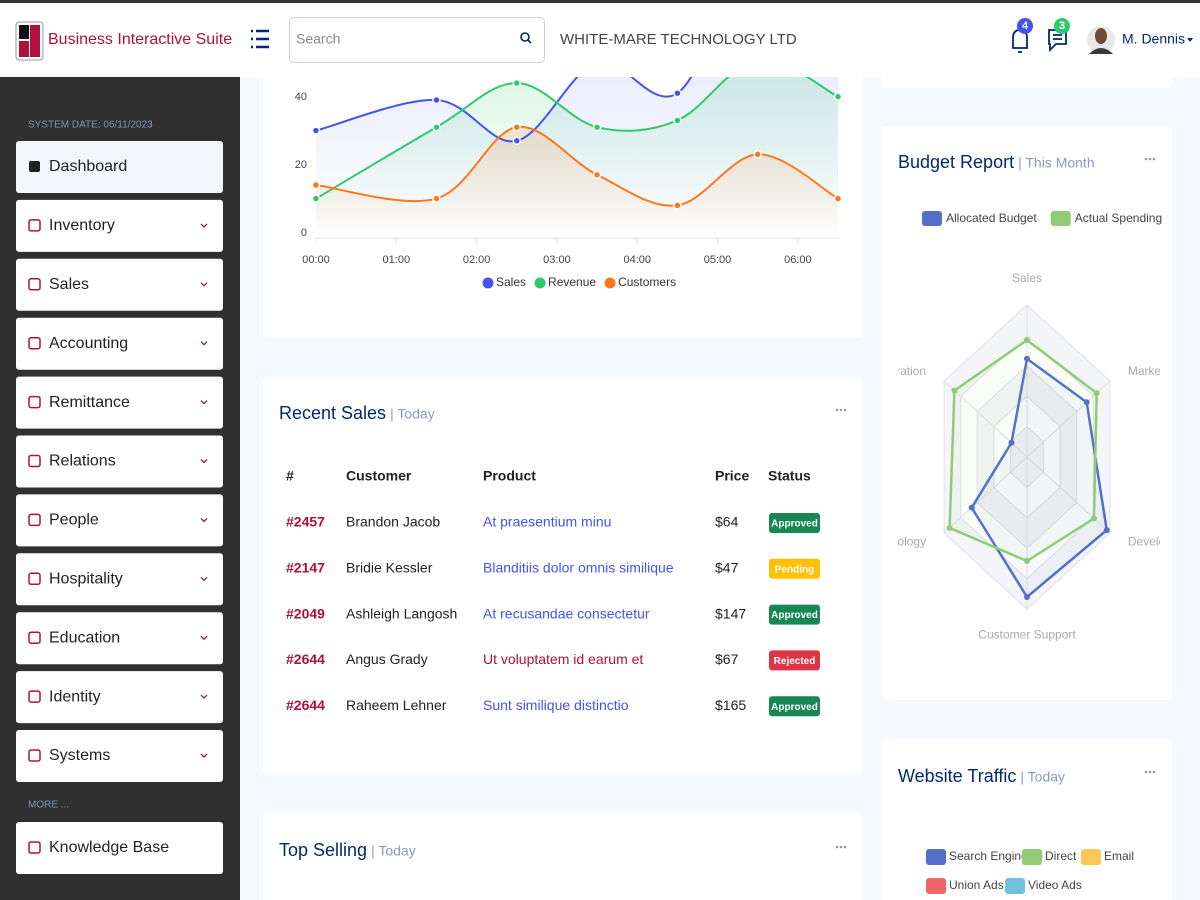 The width and height of the screenshot is (1200, 900). I want to click on product-link: Ut voluptatem id earum et, so click(563, 659).